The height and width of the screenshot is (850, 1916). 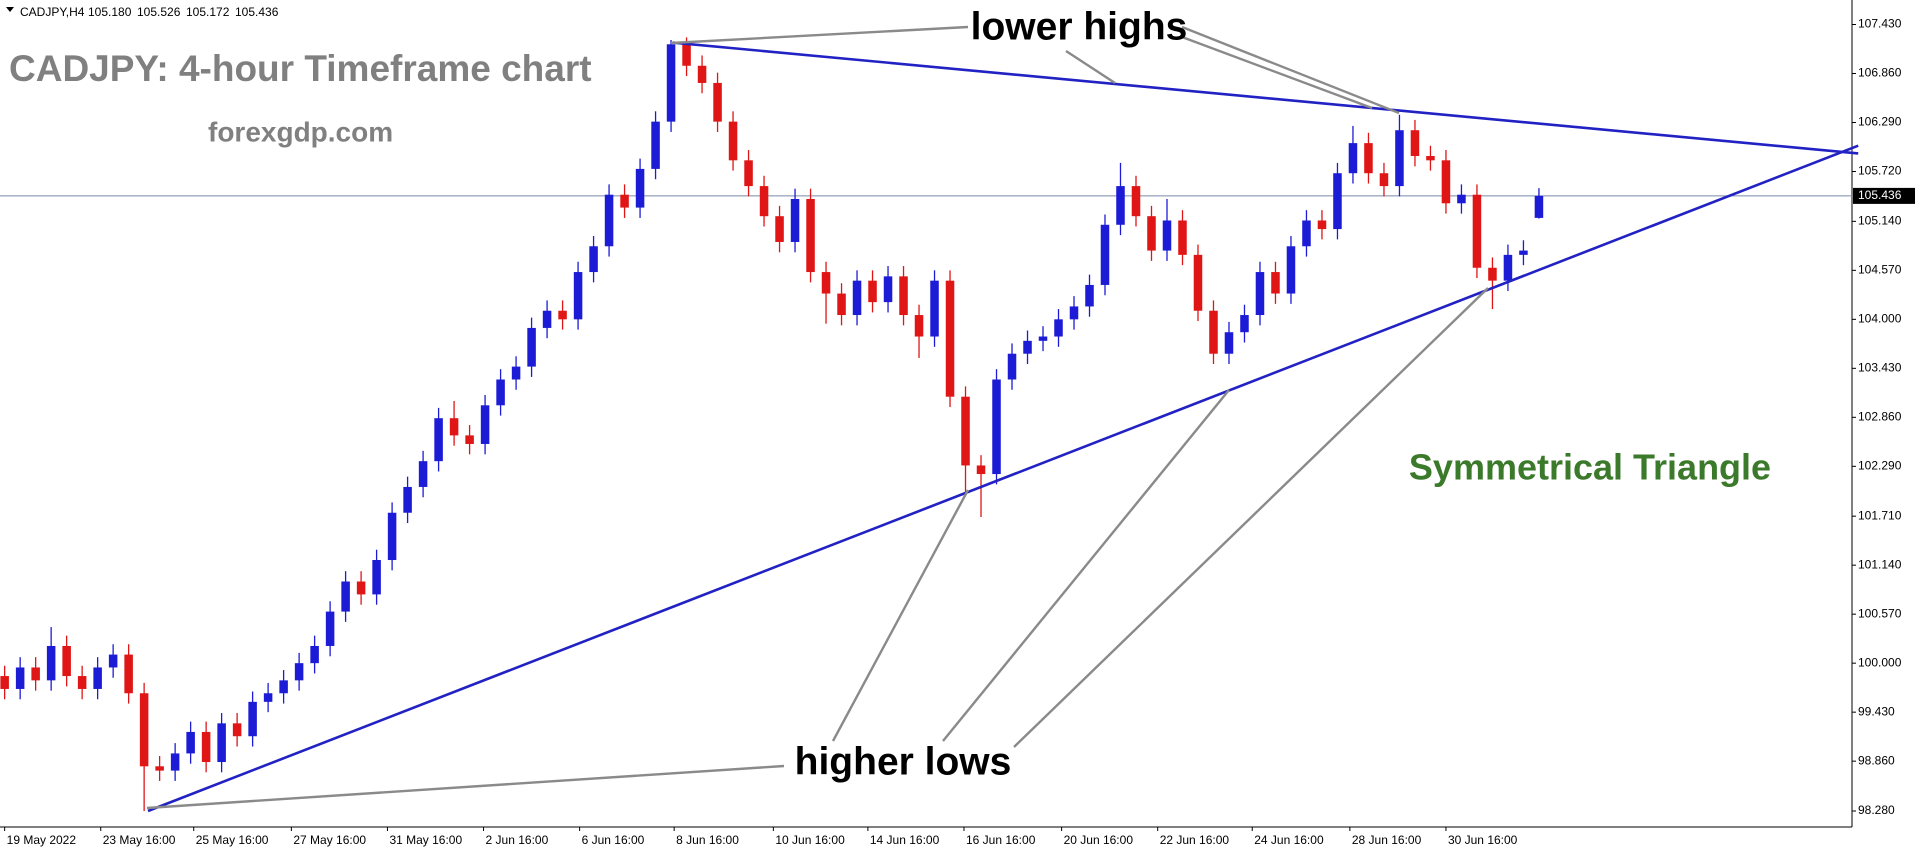 I want to click on x-tick-label: 30 Jun 16:00, so click(x=1483, y=840).